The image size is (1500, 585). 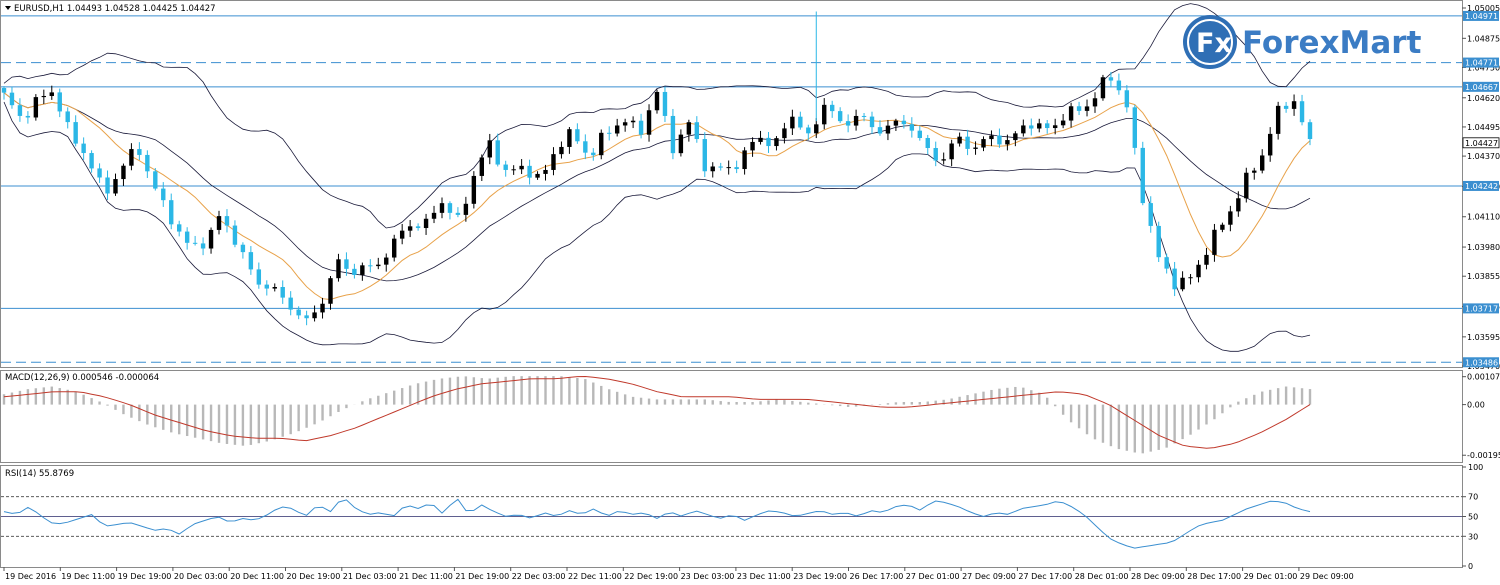 I want to click on time-label-22: 29 Dec 01:00, so click(x=1271, y=576).